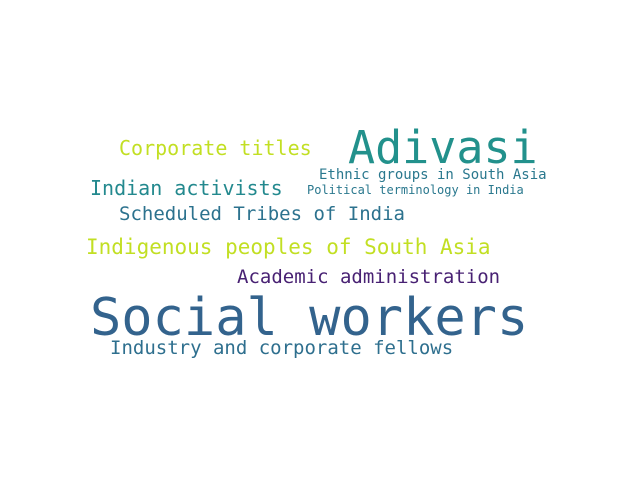 The width and height of the screenshot is (640, 480). I want to click on word-indian-activists: Indian activists, so click(186, 188).